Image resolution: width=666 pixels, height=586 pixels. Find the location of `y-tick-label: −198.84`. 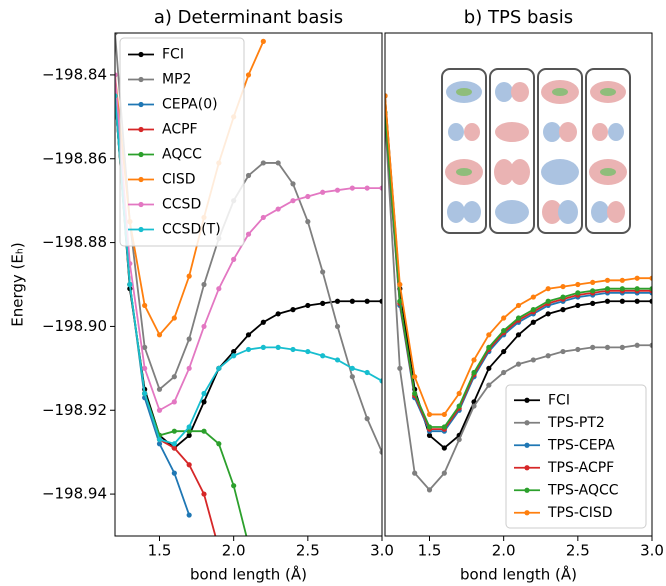

y-tick-label: −198.84 is located at coordinates (74, 74).